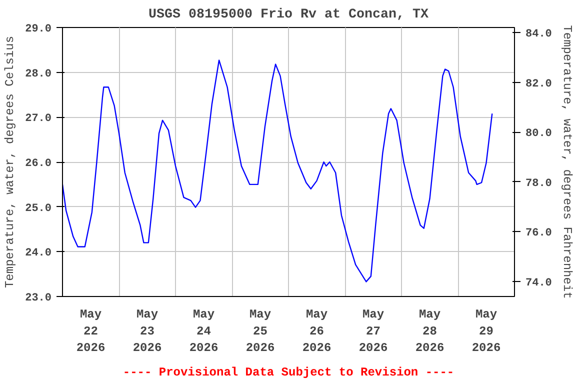 This screenshot has height=384, width=576. What do you see at coordinates (539, 284) in the screenshot?
I see `y2-tick-label: 74.0` at bounding box center [539, 284].